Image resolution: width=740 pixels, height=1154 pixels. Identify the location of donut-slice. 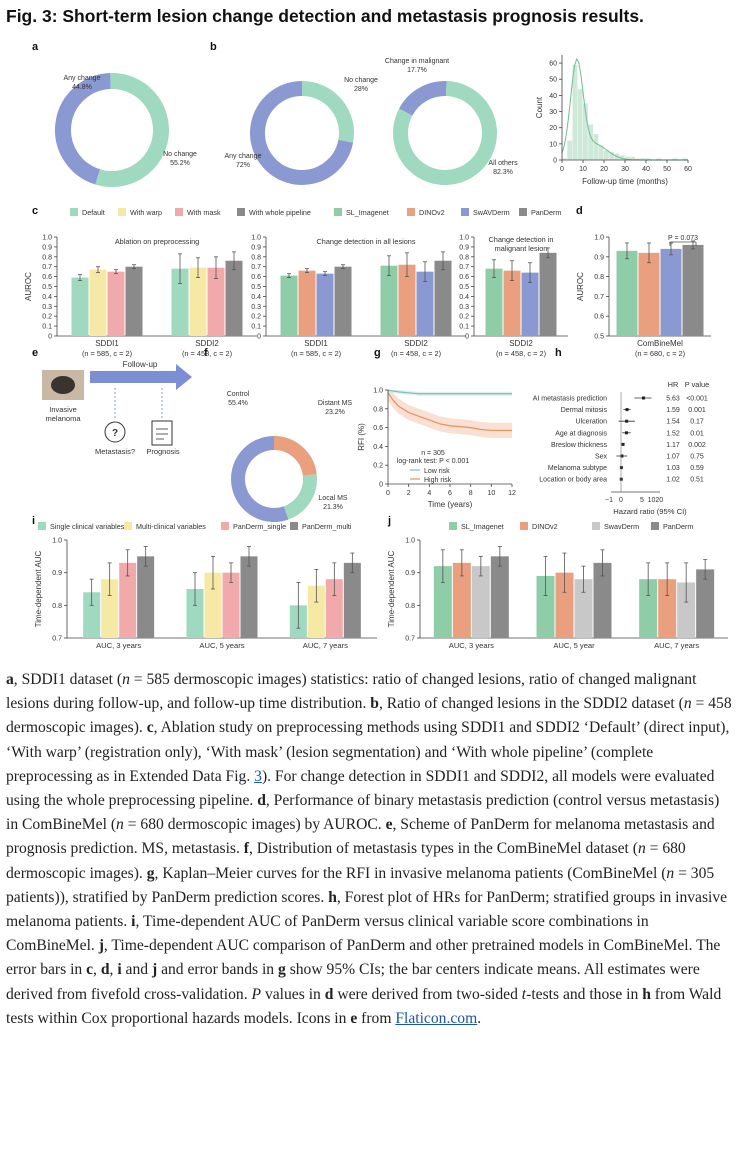
(260, 479).